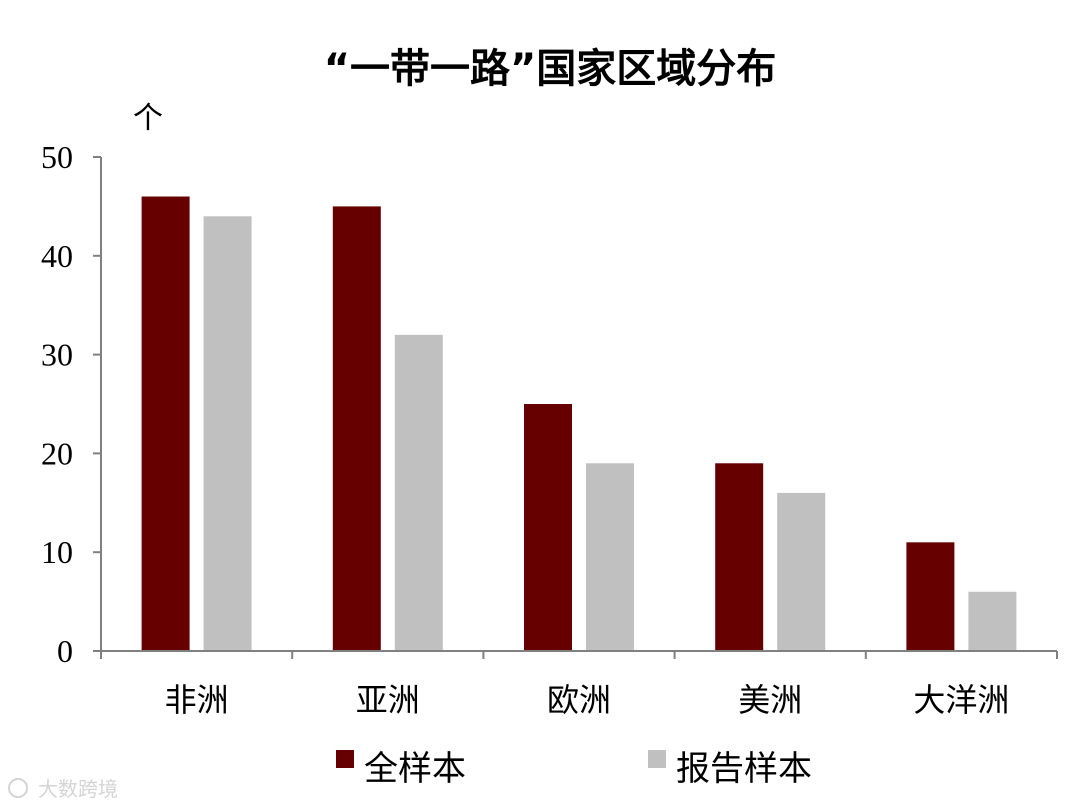  Describe the element at coordinates (770, 700) in the screenshot. I see `x-category-label: 美洲` at that location.